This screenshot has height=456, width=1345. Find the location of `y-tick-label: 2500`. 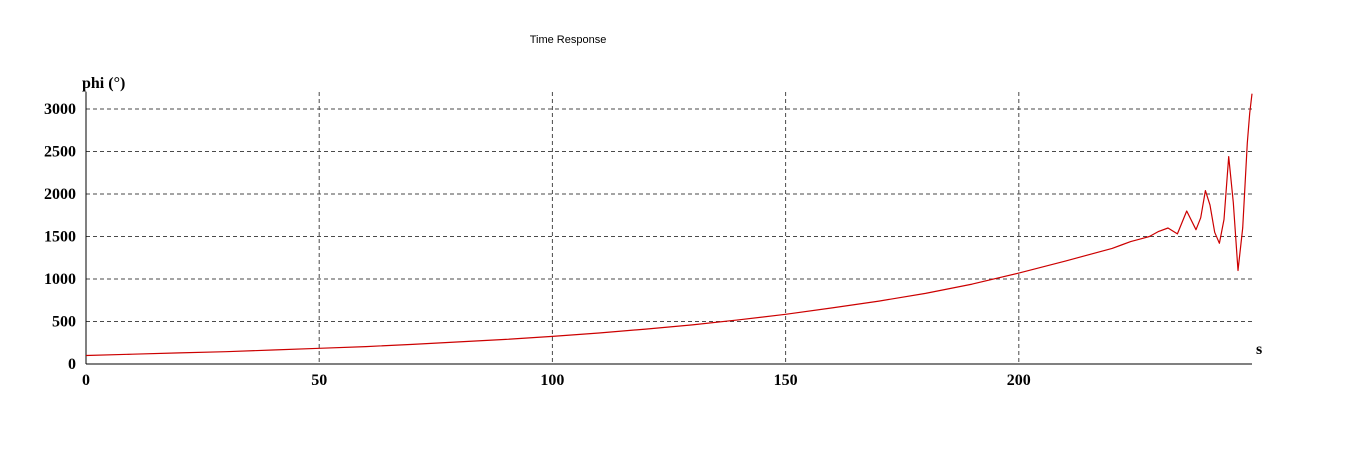

y-tick-label: 2500 is located at coordinates (60, 152).